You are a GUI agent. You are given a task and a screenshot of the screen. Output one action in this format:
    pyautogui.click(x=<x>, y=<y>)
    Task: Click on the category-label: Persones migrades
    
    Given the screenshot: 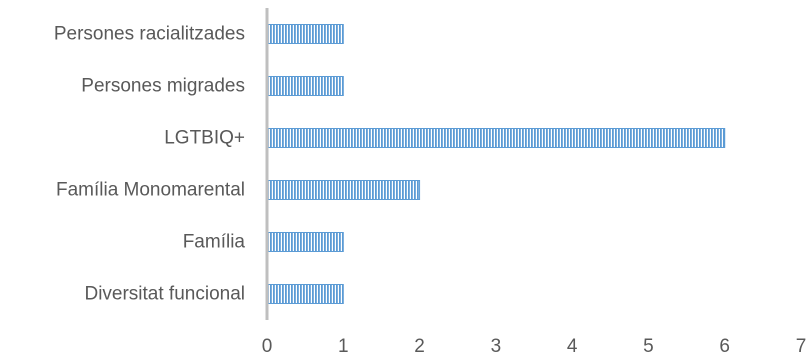 What is the action you would take?
    pyautogui.click(x=163, y=86)
    